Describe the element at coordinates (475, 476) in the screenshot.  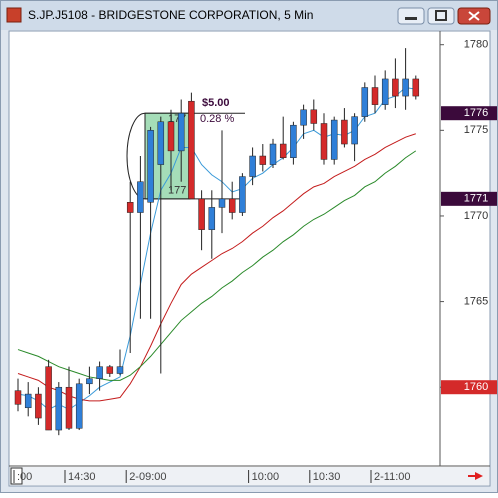
I see `scroll-right-arrow` at that location.